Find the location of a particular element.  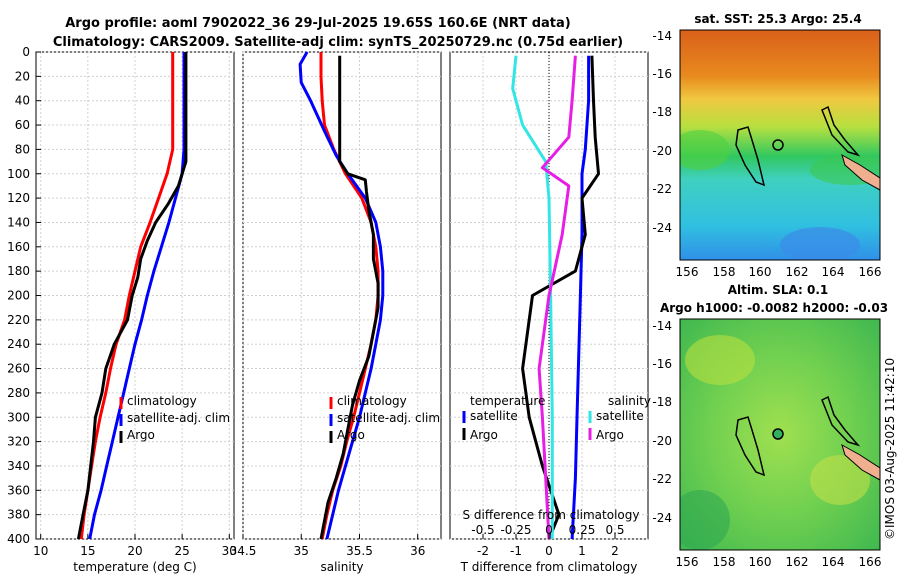

sst-lon-tick: 156 is located at coordinates (687, 272).